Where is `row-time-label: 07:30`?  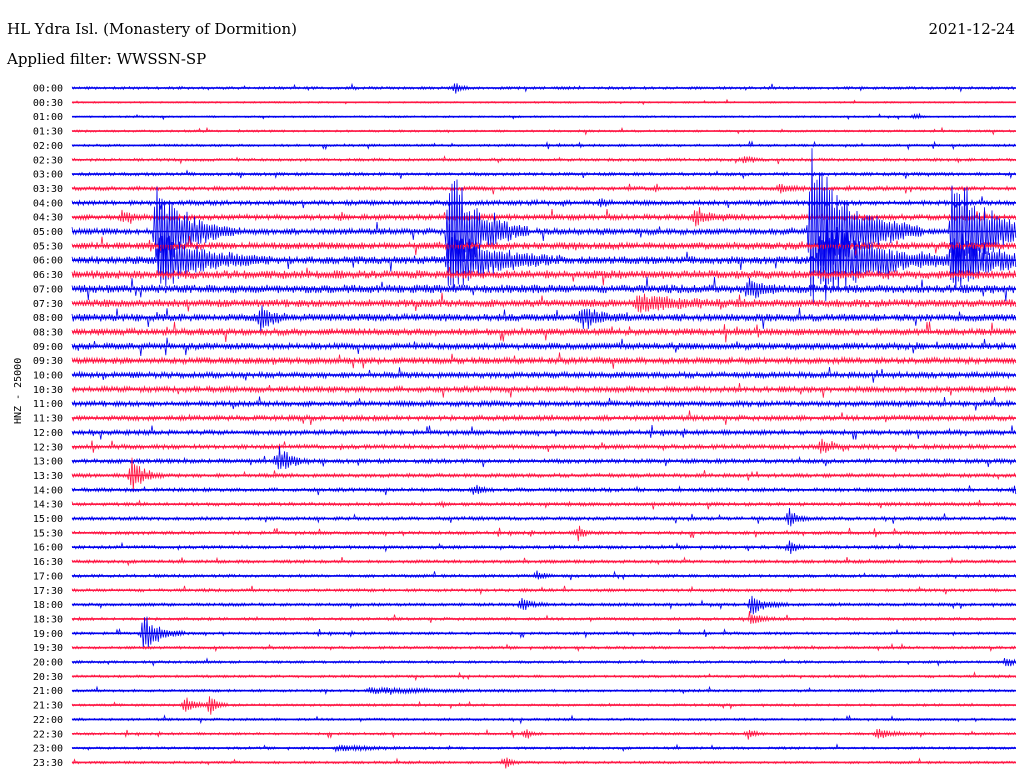
row-time-label: 07:30 is located at coordinates (48, 304).